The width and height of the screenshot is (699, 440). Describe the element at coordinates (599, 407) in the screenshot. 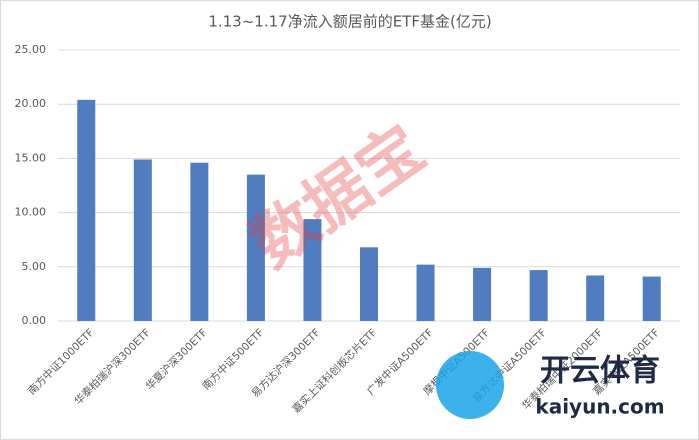

I see `logo-url: kaiyun.com` at that location.